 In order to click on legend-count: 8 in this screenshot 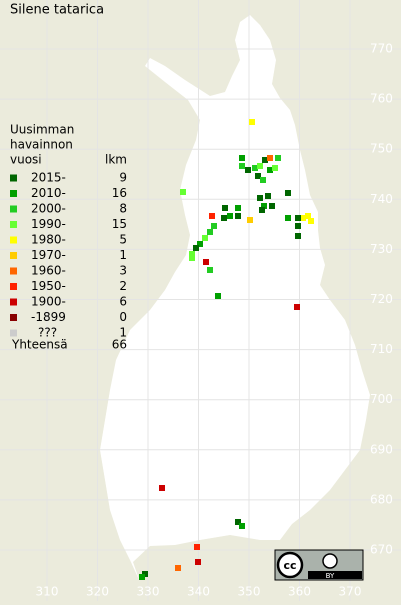, I will do `click(123, 209)`.